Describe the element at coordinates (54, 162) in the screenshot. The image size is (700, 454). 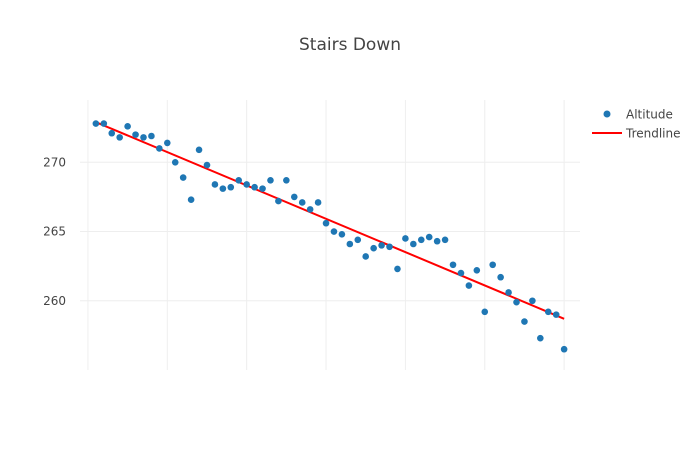
I see `y-tick-label: 270` at that location.